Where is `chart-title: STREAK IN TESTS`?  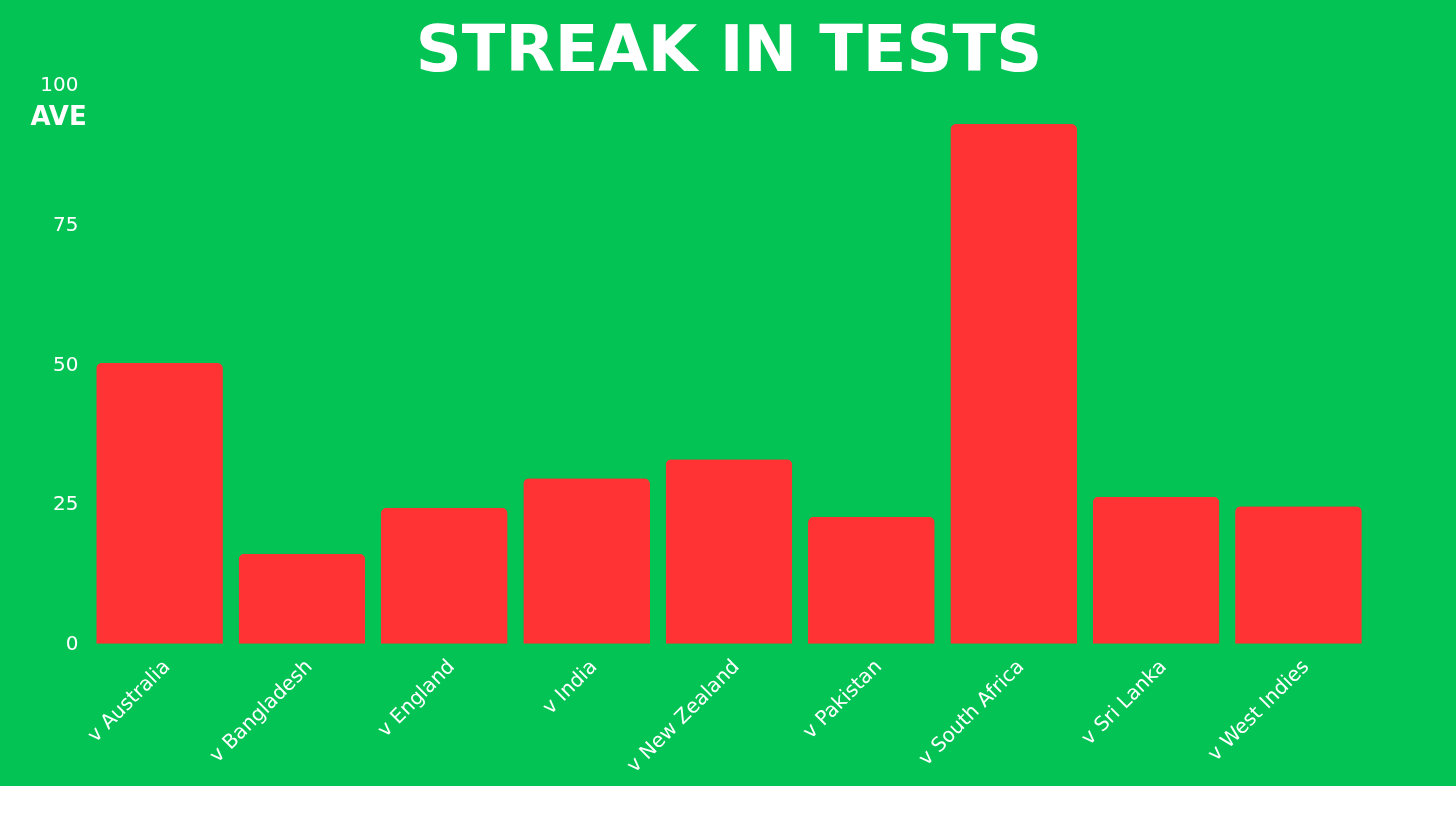 chart-title: STREAK IN TESTS is located at coordinates (729, 49).